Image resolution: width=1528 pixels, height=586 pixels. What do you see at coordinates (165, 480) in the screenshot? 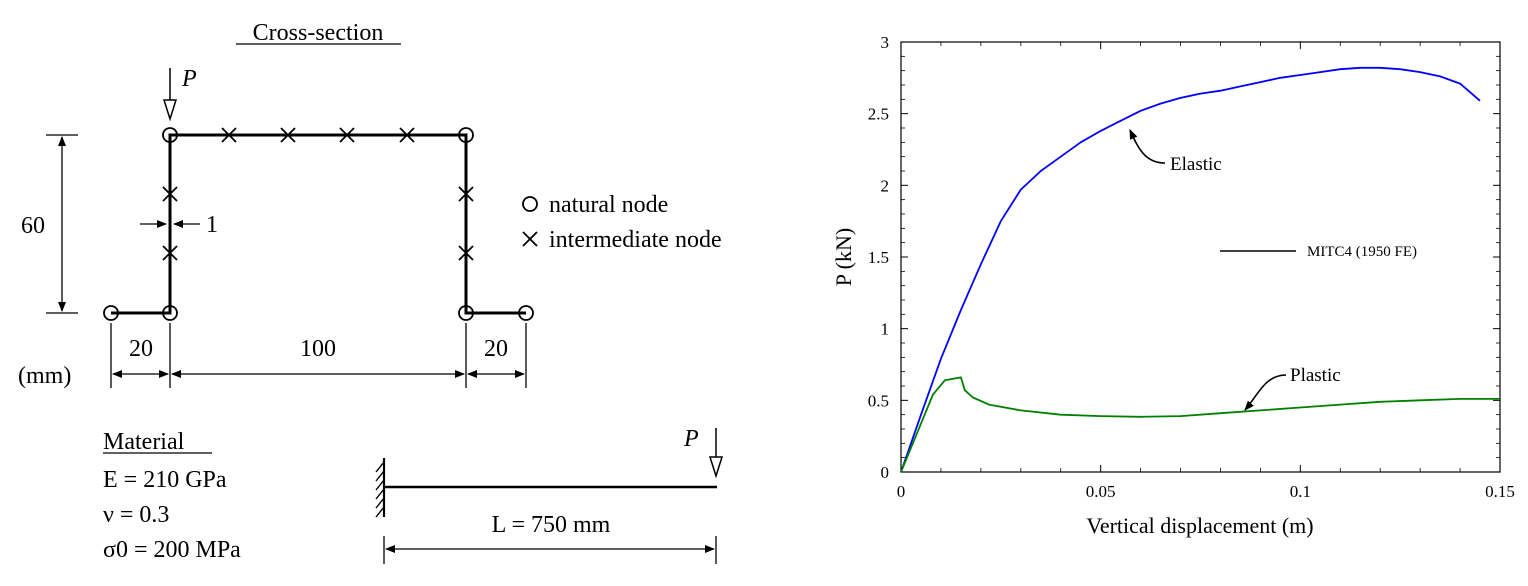
I see `material-line-modulus: E = 210 GPa` at bounding box center [165, 480].